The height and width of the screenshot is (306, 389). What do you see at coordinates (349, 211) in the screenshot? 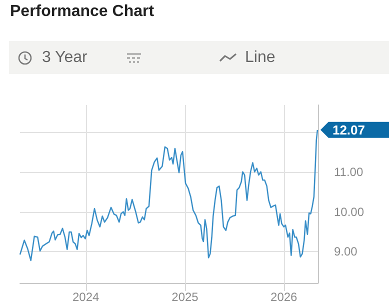
I see `y-tick-label: 10.00` at bounding box center [349, 211].